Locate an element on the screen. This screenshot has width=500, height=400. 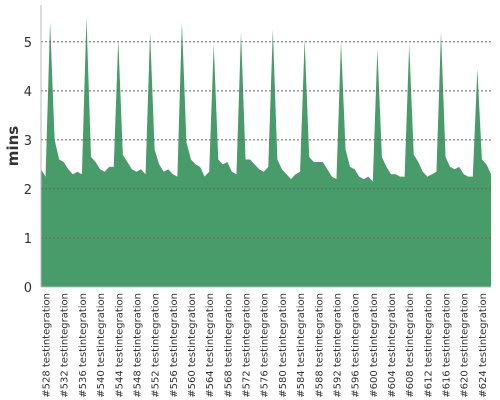
y-tick-label: 1 is located at coordinates (28, 239).